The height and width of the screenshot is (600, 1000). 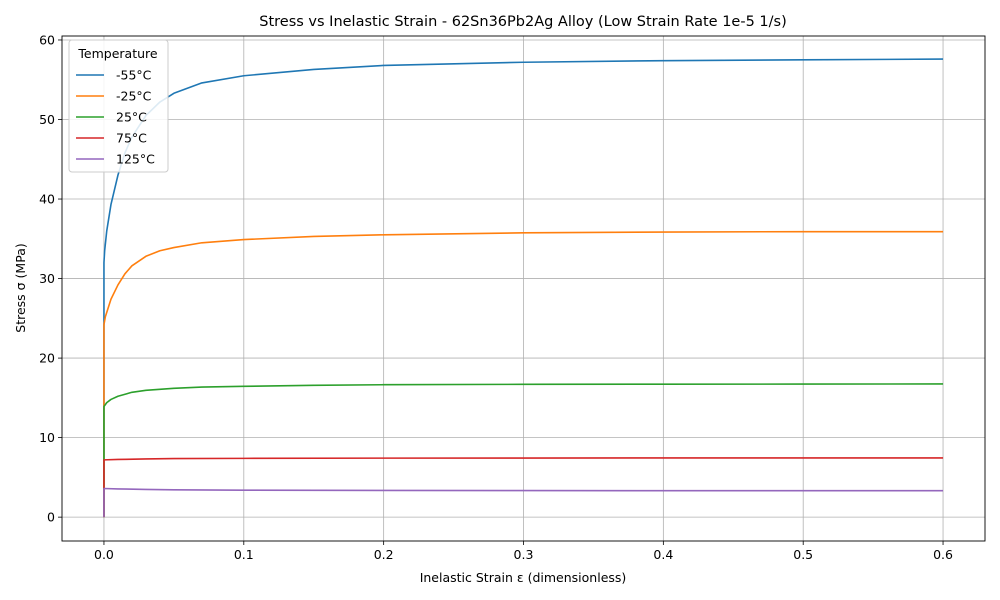 What do you see at coordinates (47, 358) in the screenshot?
I see `y-tick-label: 20` at bounding box center [47, 358].